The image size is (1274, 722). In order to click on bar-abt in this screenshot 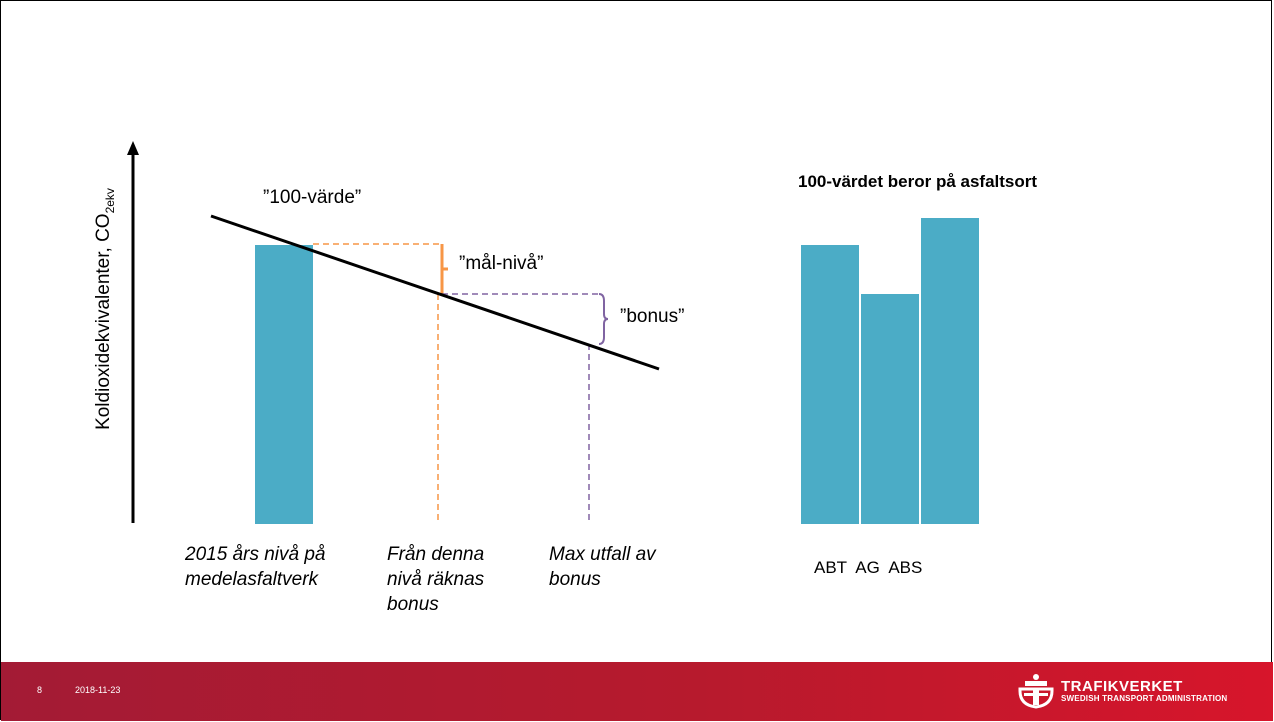, I will do `click(830, 384)`.